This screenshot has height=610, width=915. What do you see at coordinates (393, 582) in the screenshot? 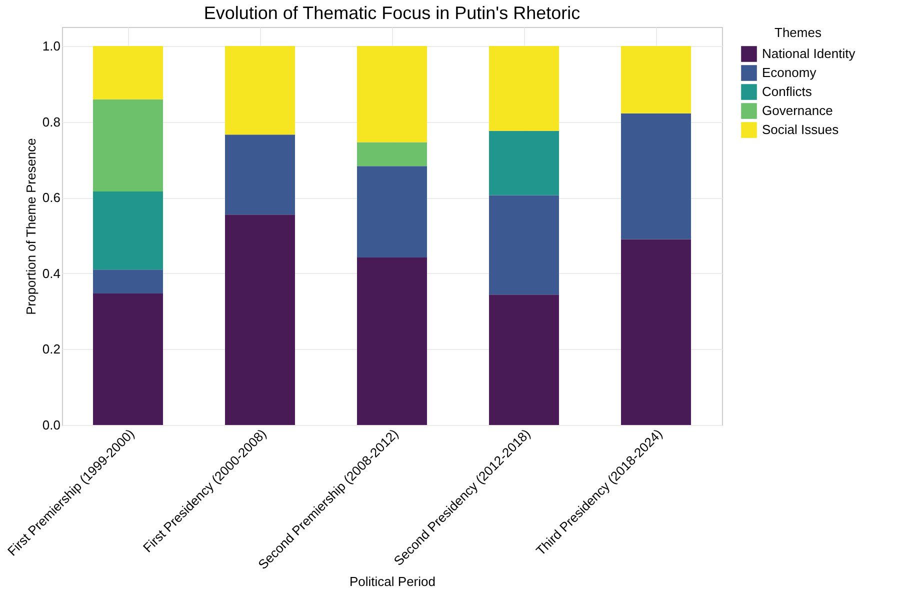
I see `x-axis-title: Political Period` at bounding box center [393, 582].